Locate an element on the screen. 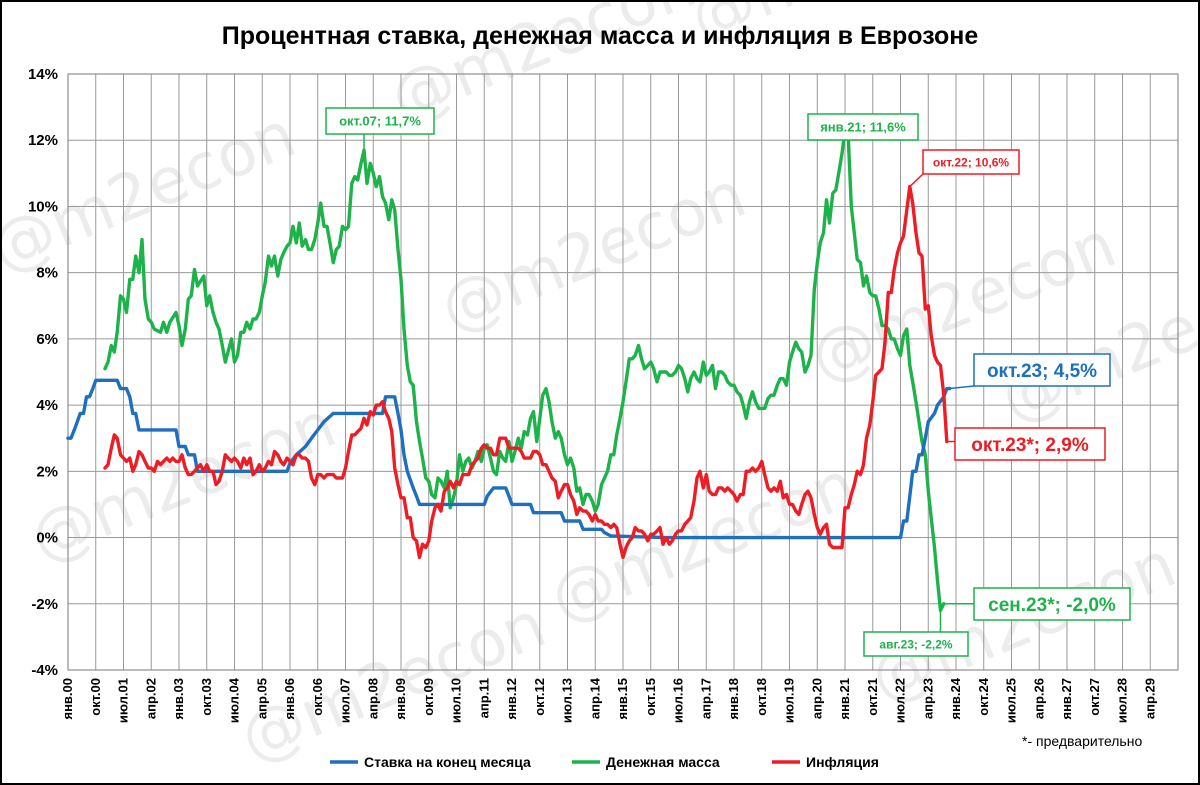  annotation-label: окт.22; 10,6% is located at coordinates (971, 162).